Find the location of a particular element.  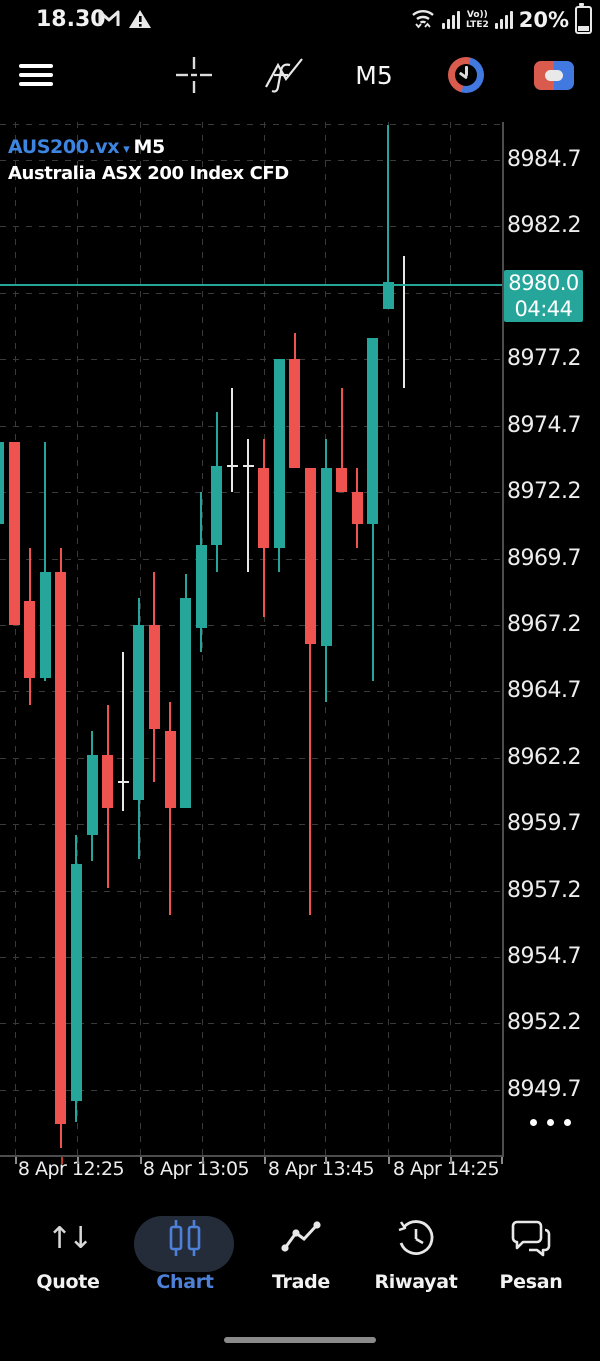

menu-button is located at coordinates (36, 75).